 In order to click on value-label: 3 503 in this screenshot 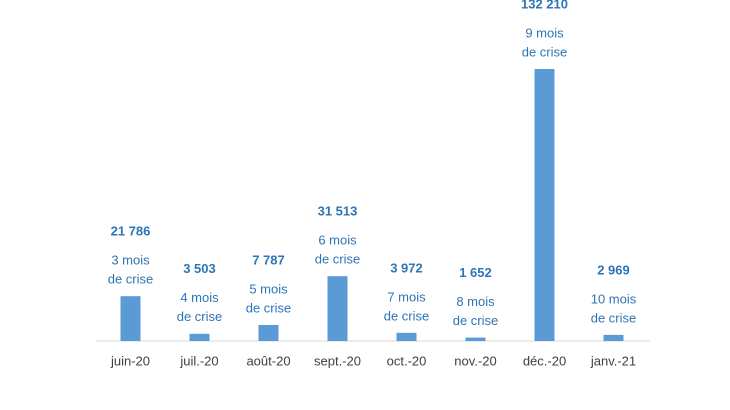, I will do `click(199, 268)`.